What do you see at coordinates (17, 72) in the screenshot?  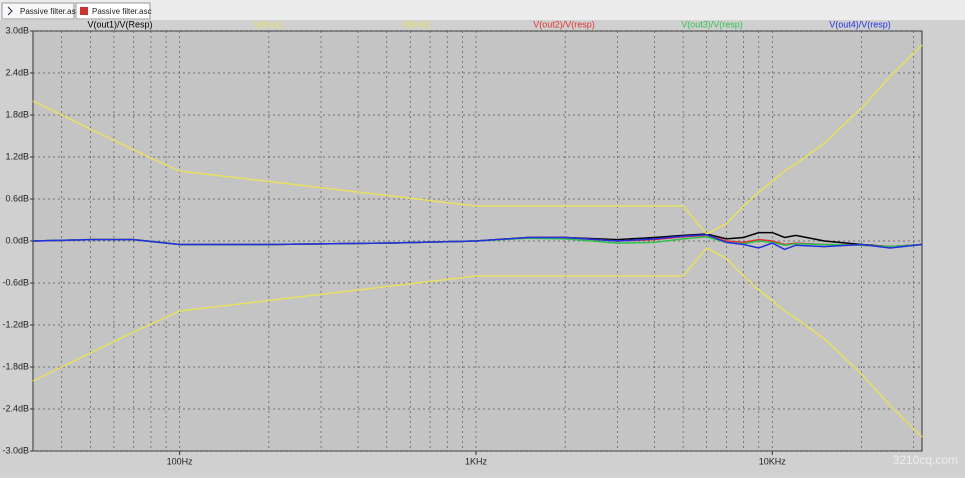 I see `y-tick-label: 2.4dB` at bounding box center [17, 72].